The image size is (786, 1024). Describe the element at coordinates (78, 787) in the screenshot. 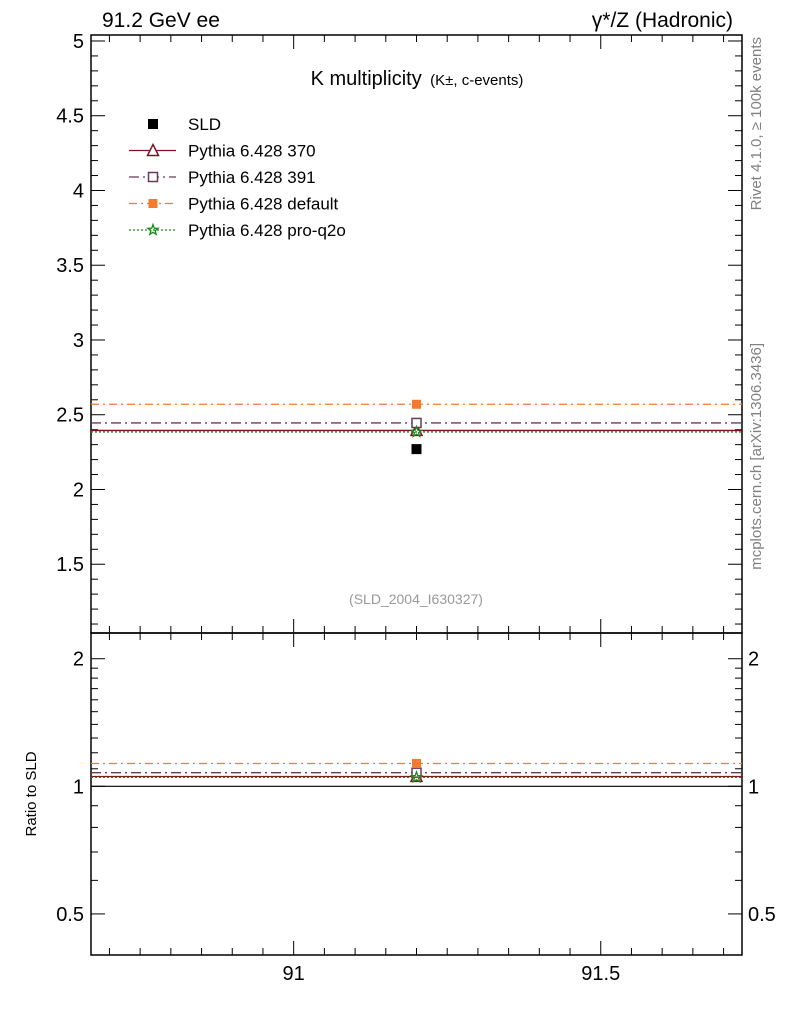

I see `ratio-y-tick-label: 1` at that location.